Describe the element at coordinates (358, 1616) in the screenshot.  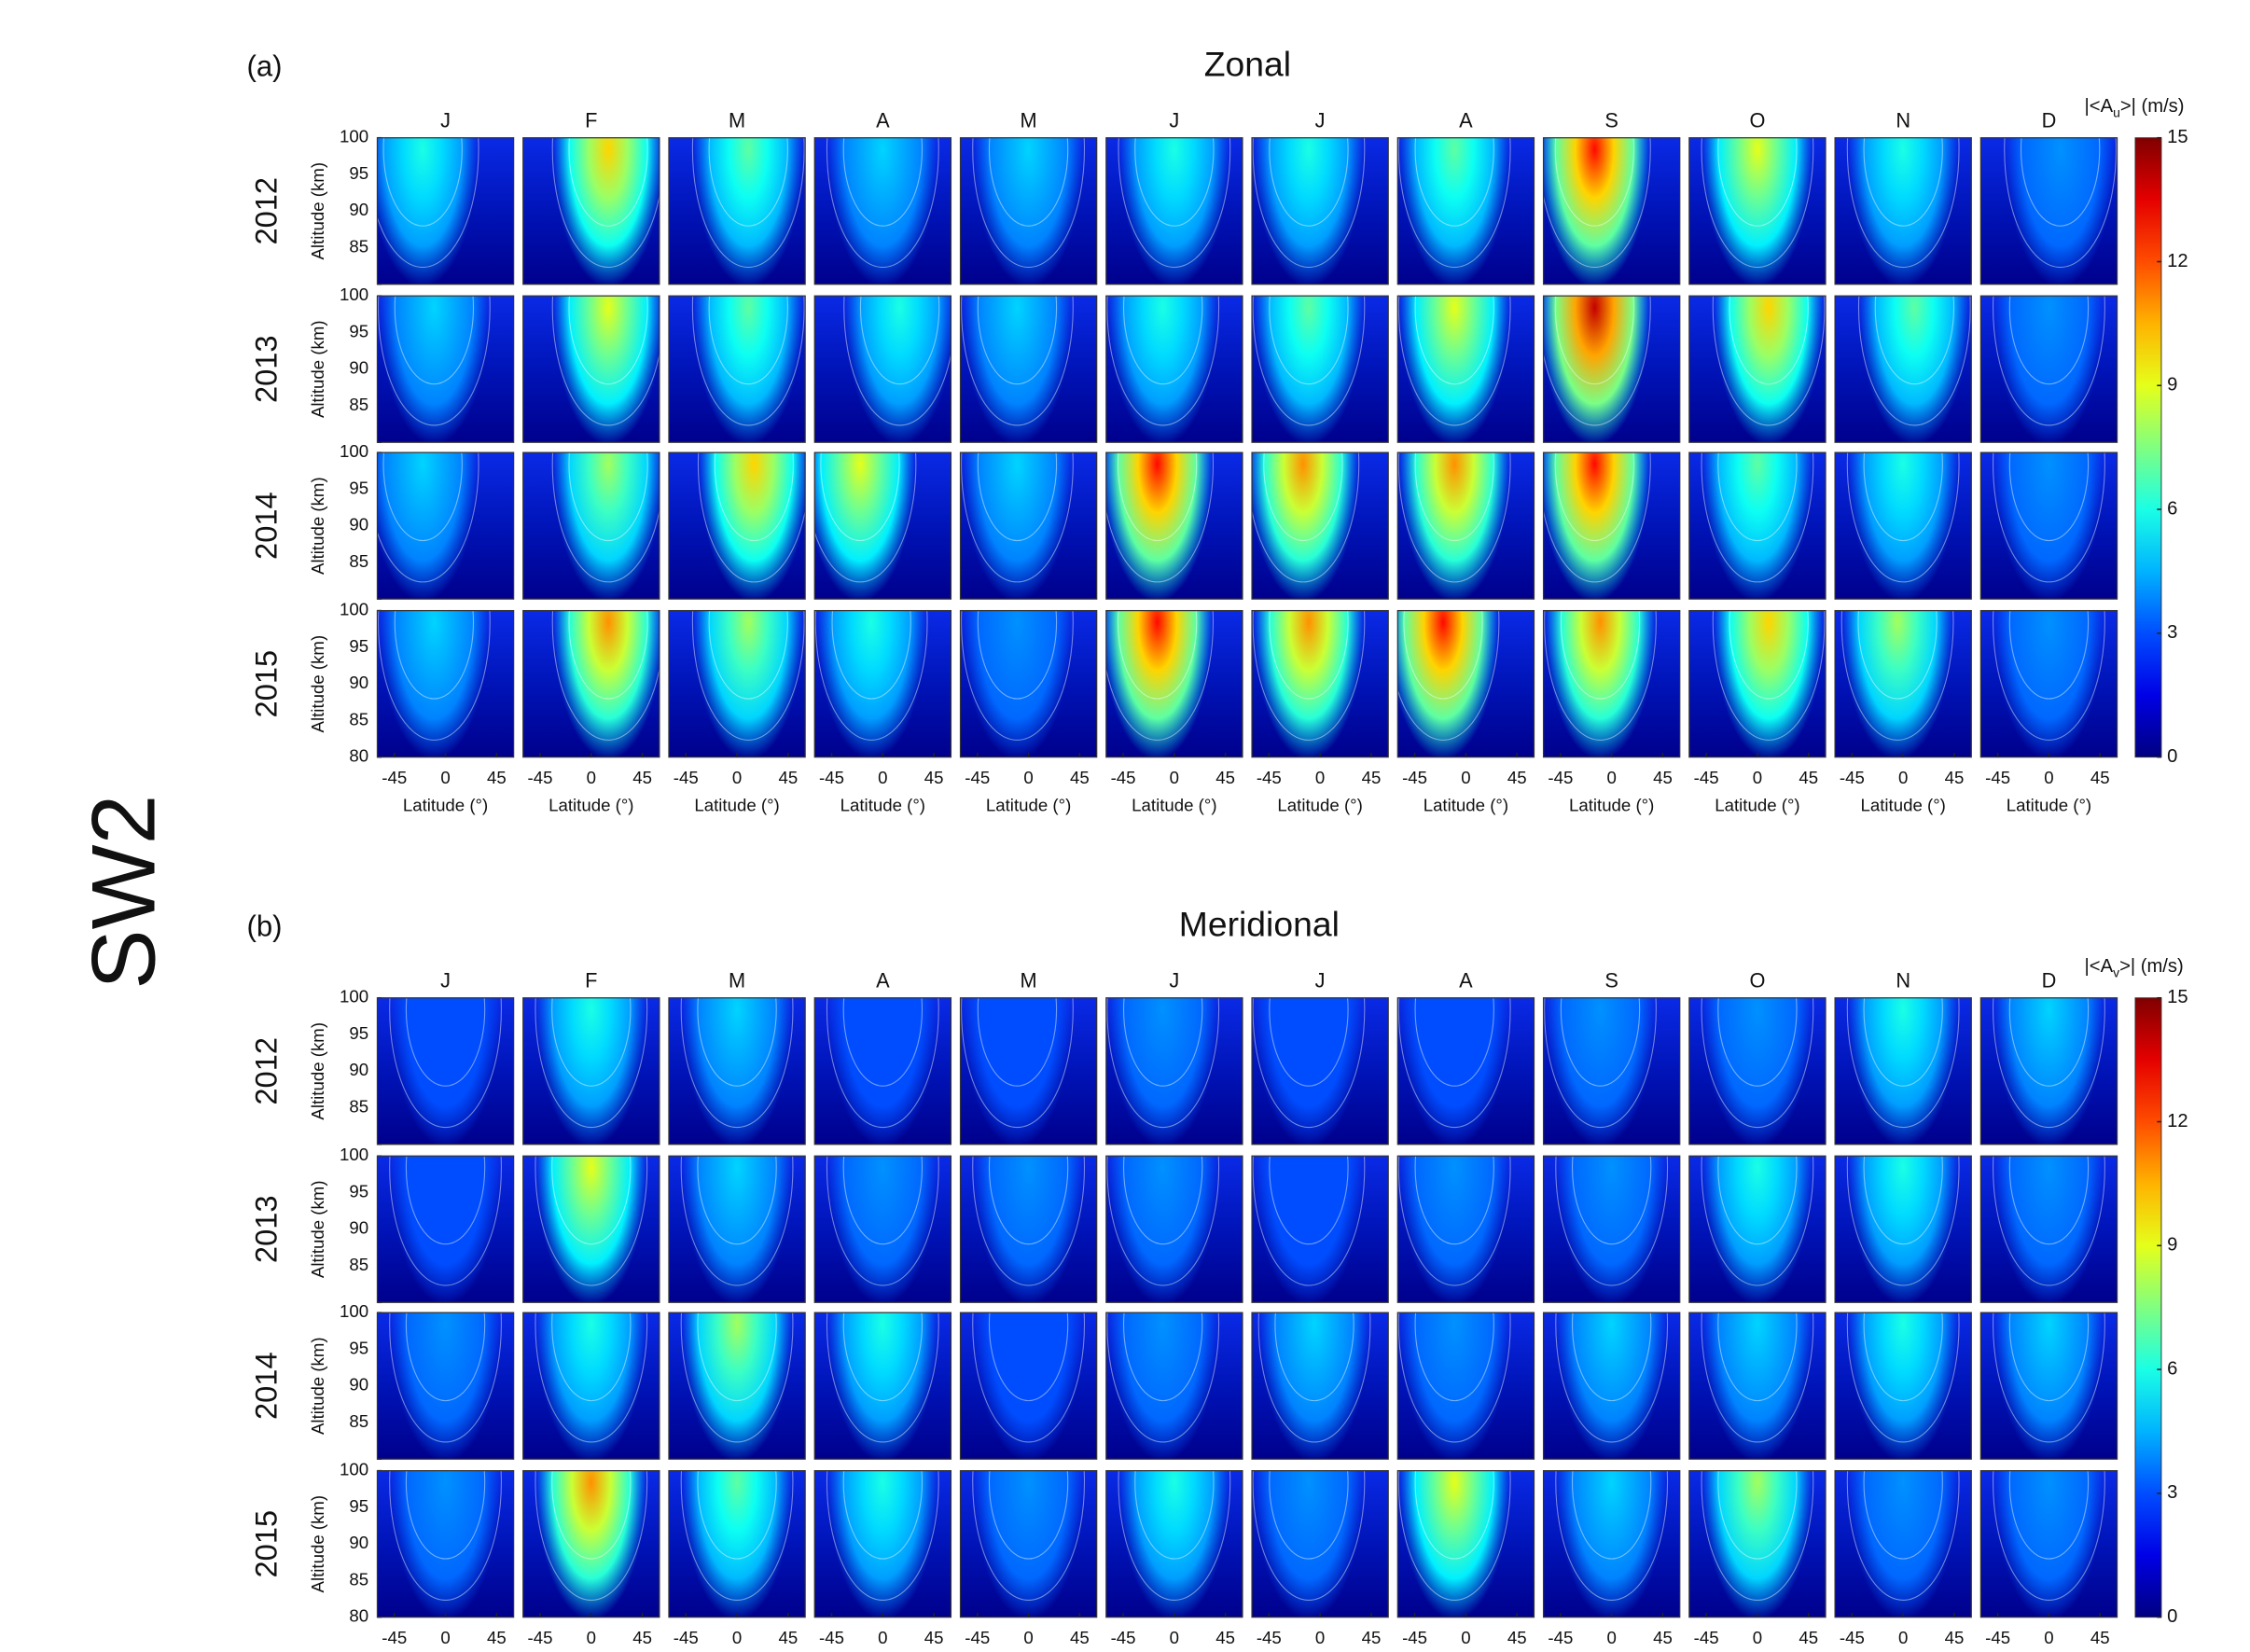
I see `y-tick-label: 80` at that location.